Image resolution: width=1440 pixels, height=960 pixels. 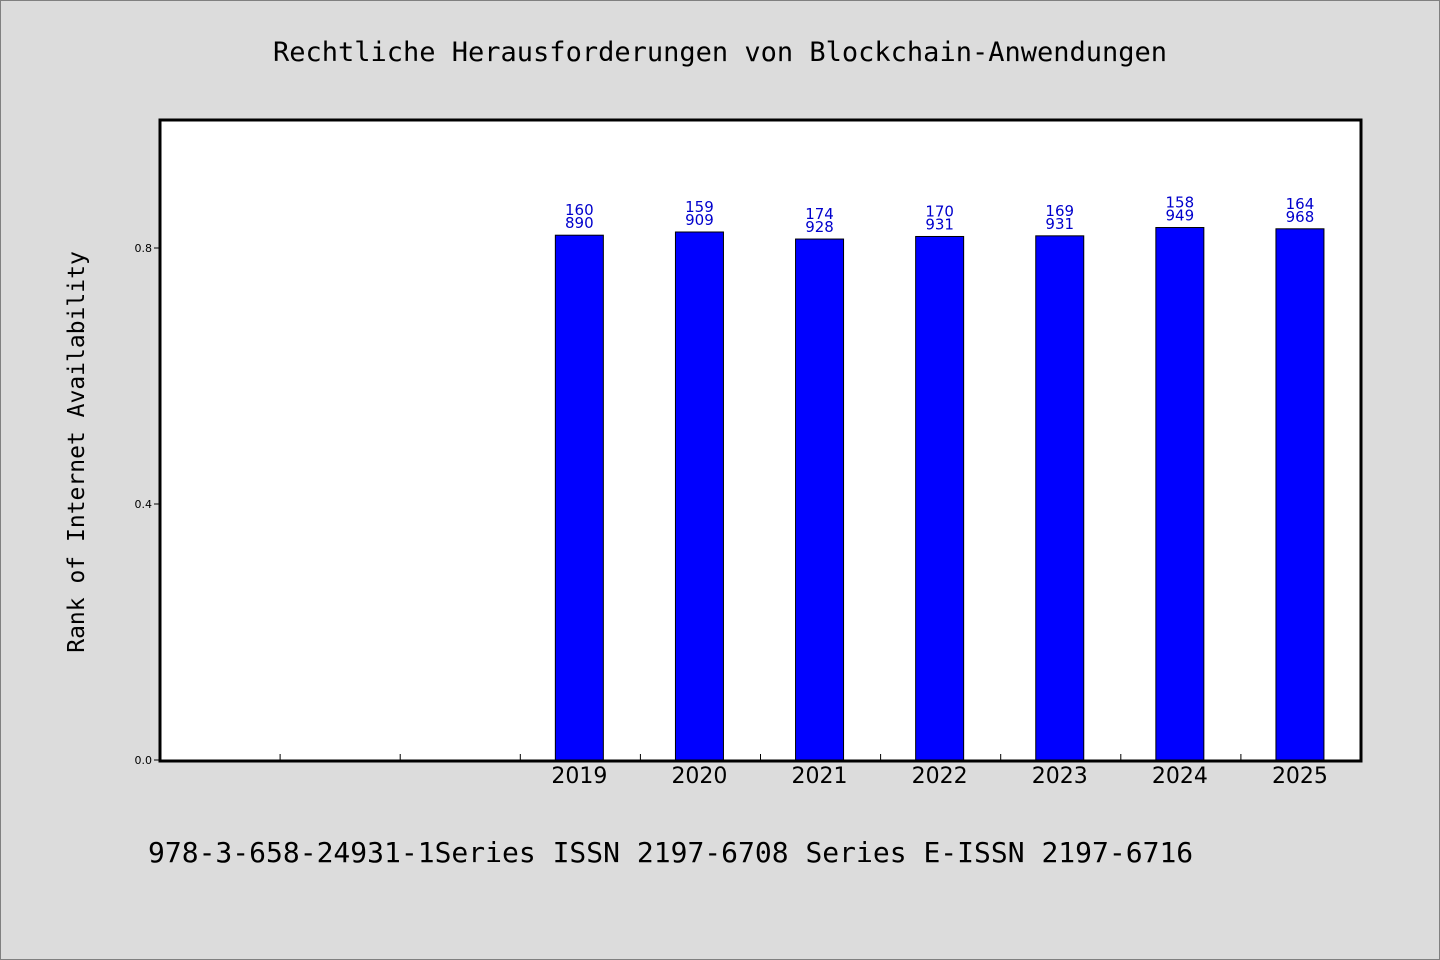 What do you see at coordinates (1180, 494) in the screenshot?
I see `bar-2024` at bounding box center [1180, 494].